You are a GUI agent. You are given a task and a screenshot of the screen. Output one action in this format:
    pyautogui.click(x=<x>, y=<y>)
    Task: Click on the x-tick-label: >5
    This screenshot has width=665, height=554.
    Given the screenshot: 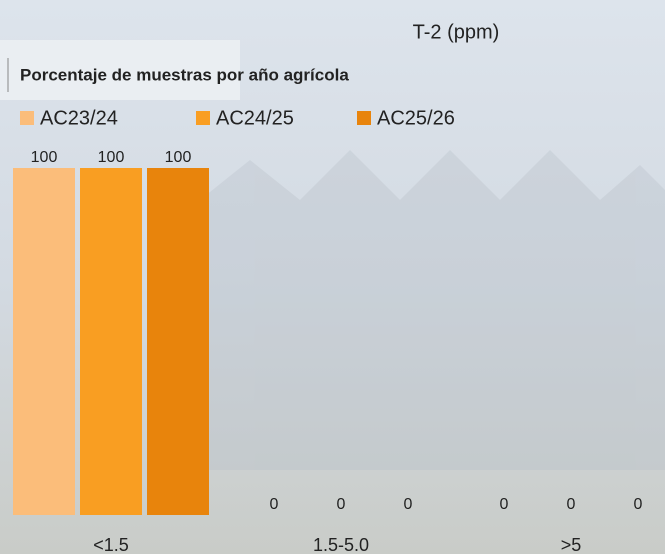 What is the action you would take?
    pyautogui.click(x=571, y=544)
    